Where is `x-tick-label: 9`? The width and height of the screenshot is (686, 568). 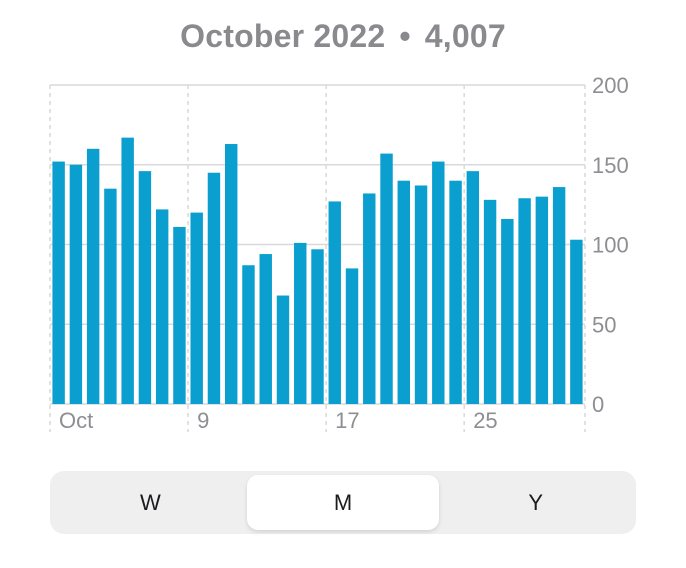 x-tick-label: 9 is located at coordinates (203, 420).